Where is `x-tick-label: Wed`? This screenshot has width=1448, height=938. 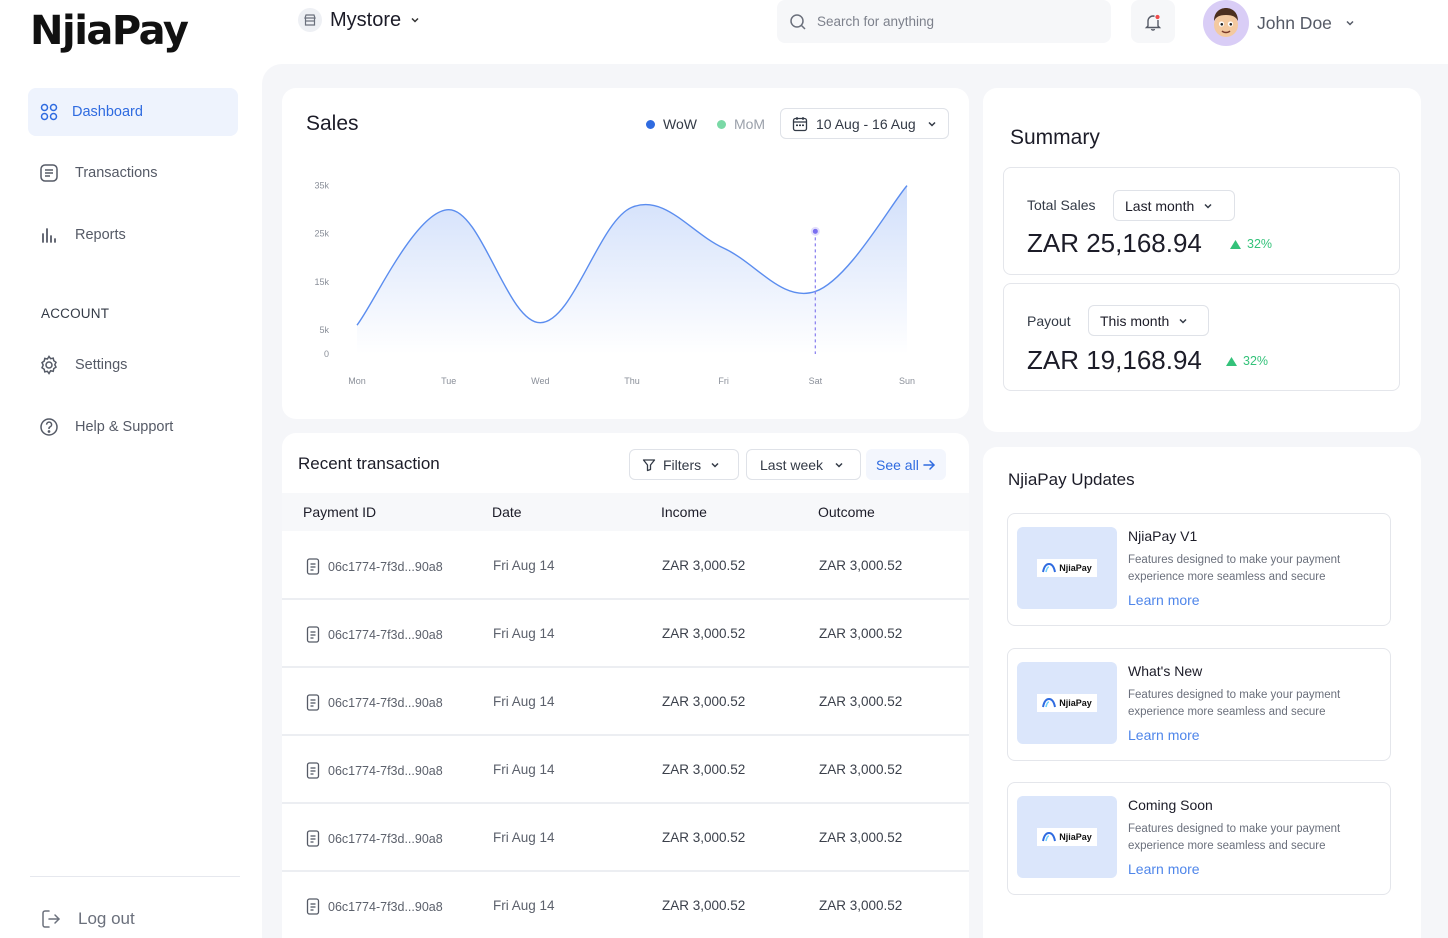 x-tick-label: Wed is located at coordinates (540, 381).